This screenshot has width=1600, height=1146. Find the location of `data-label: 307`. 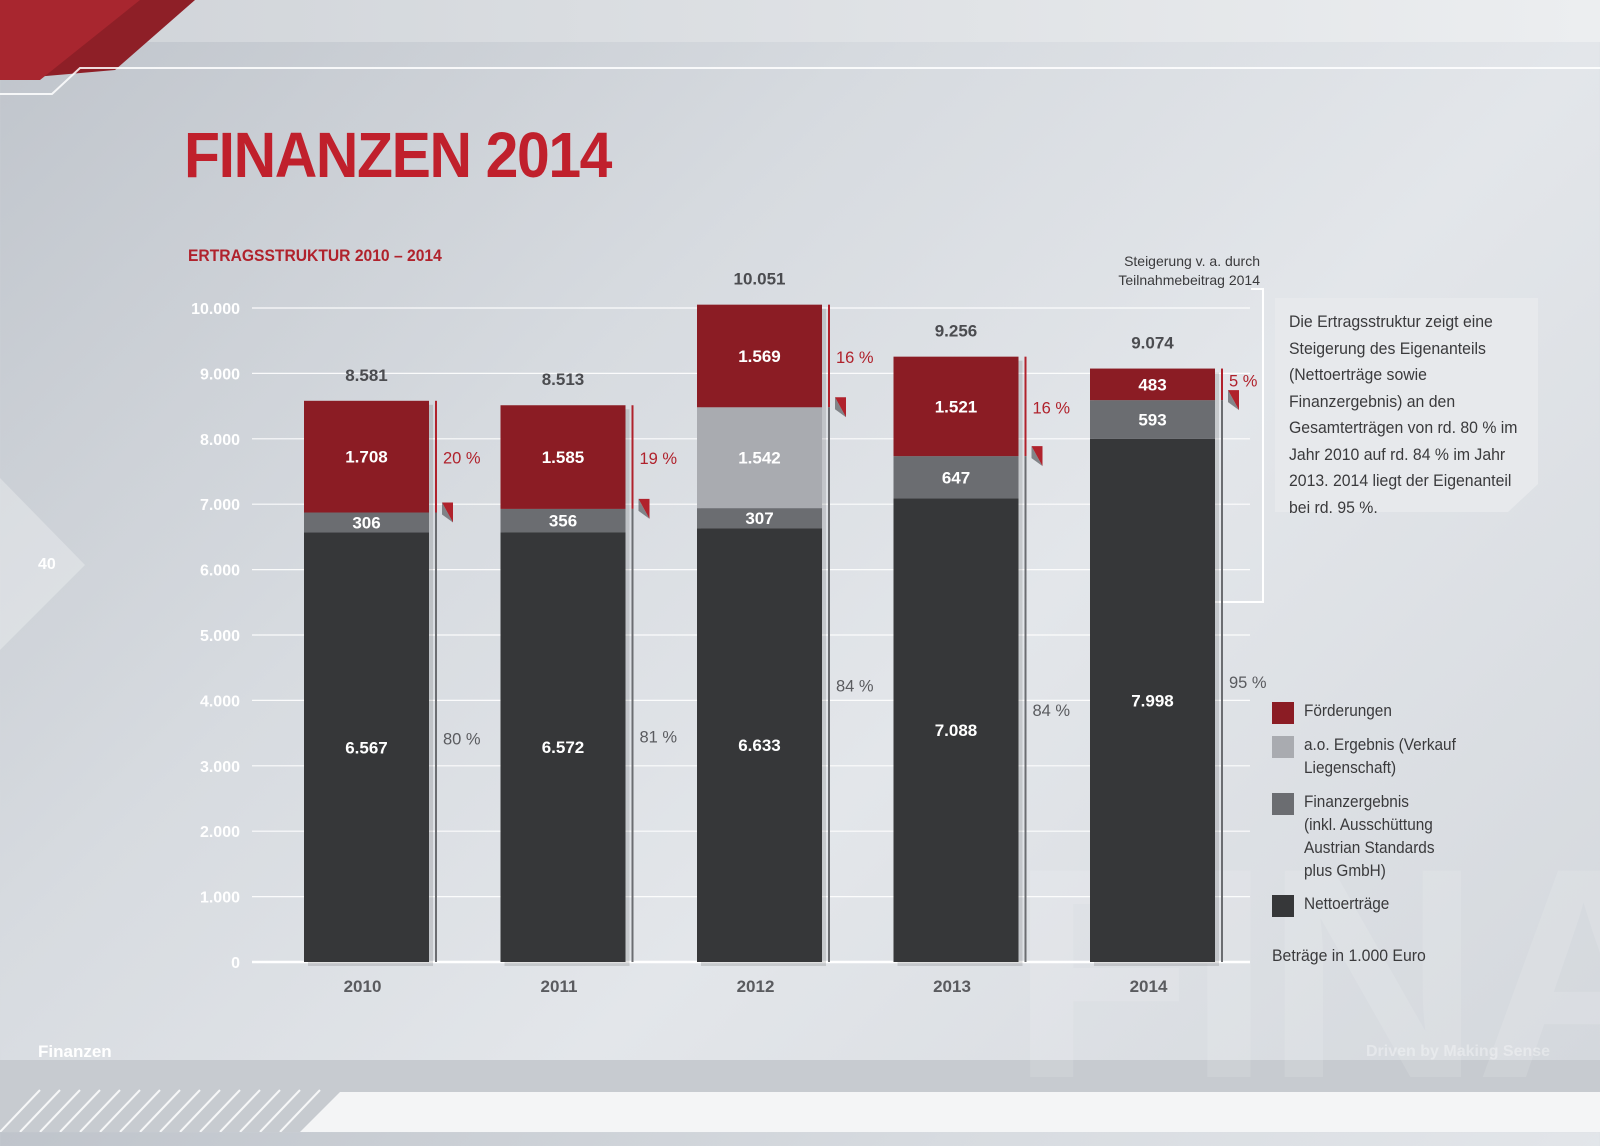

data-label: 307 is located at coordinates (759, 518).